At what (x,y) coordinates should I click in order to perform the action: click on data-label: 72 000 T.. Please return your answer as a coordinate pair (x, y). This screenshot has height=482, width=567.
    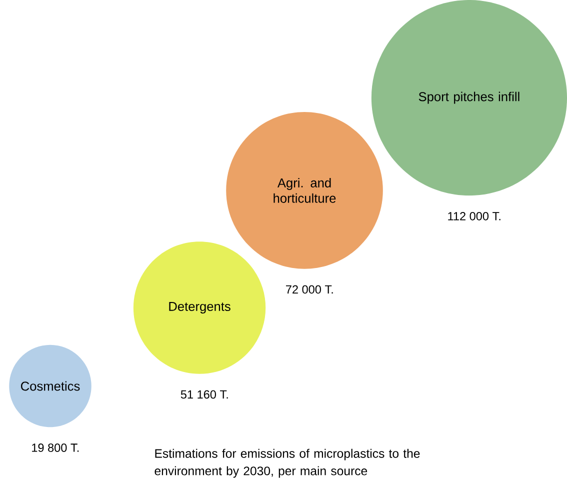
    Looking at the image, I should click on (309, 289).